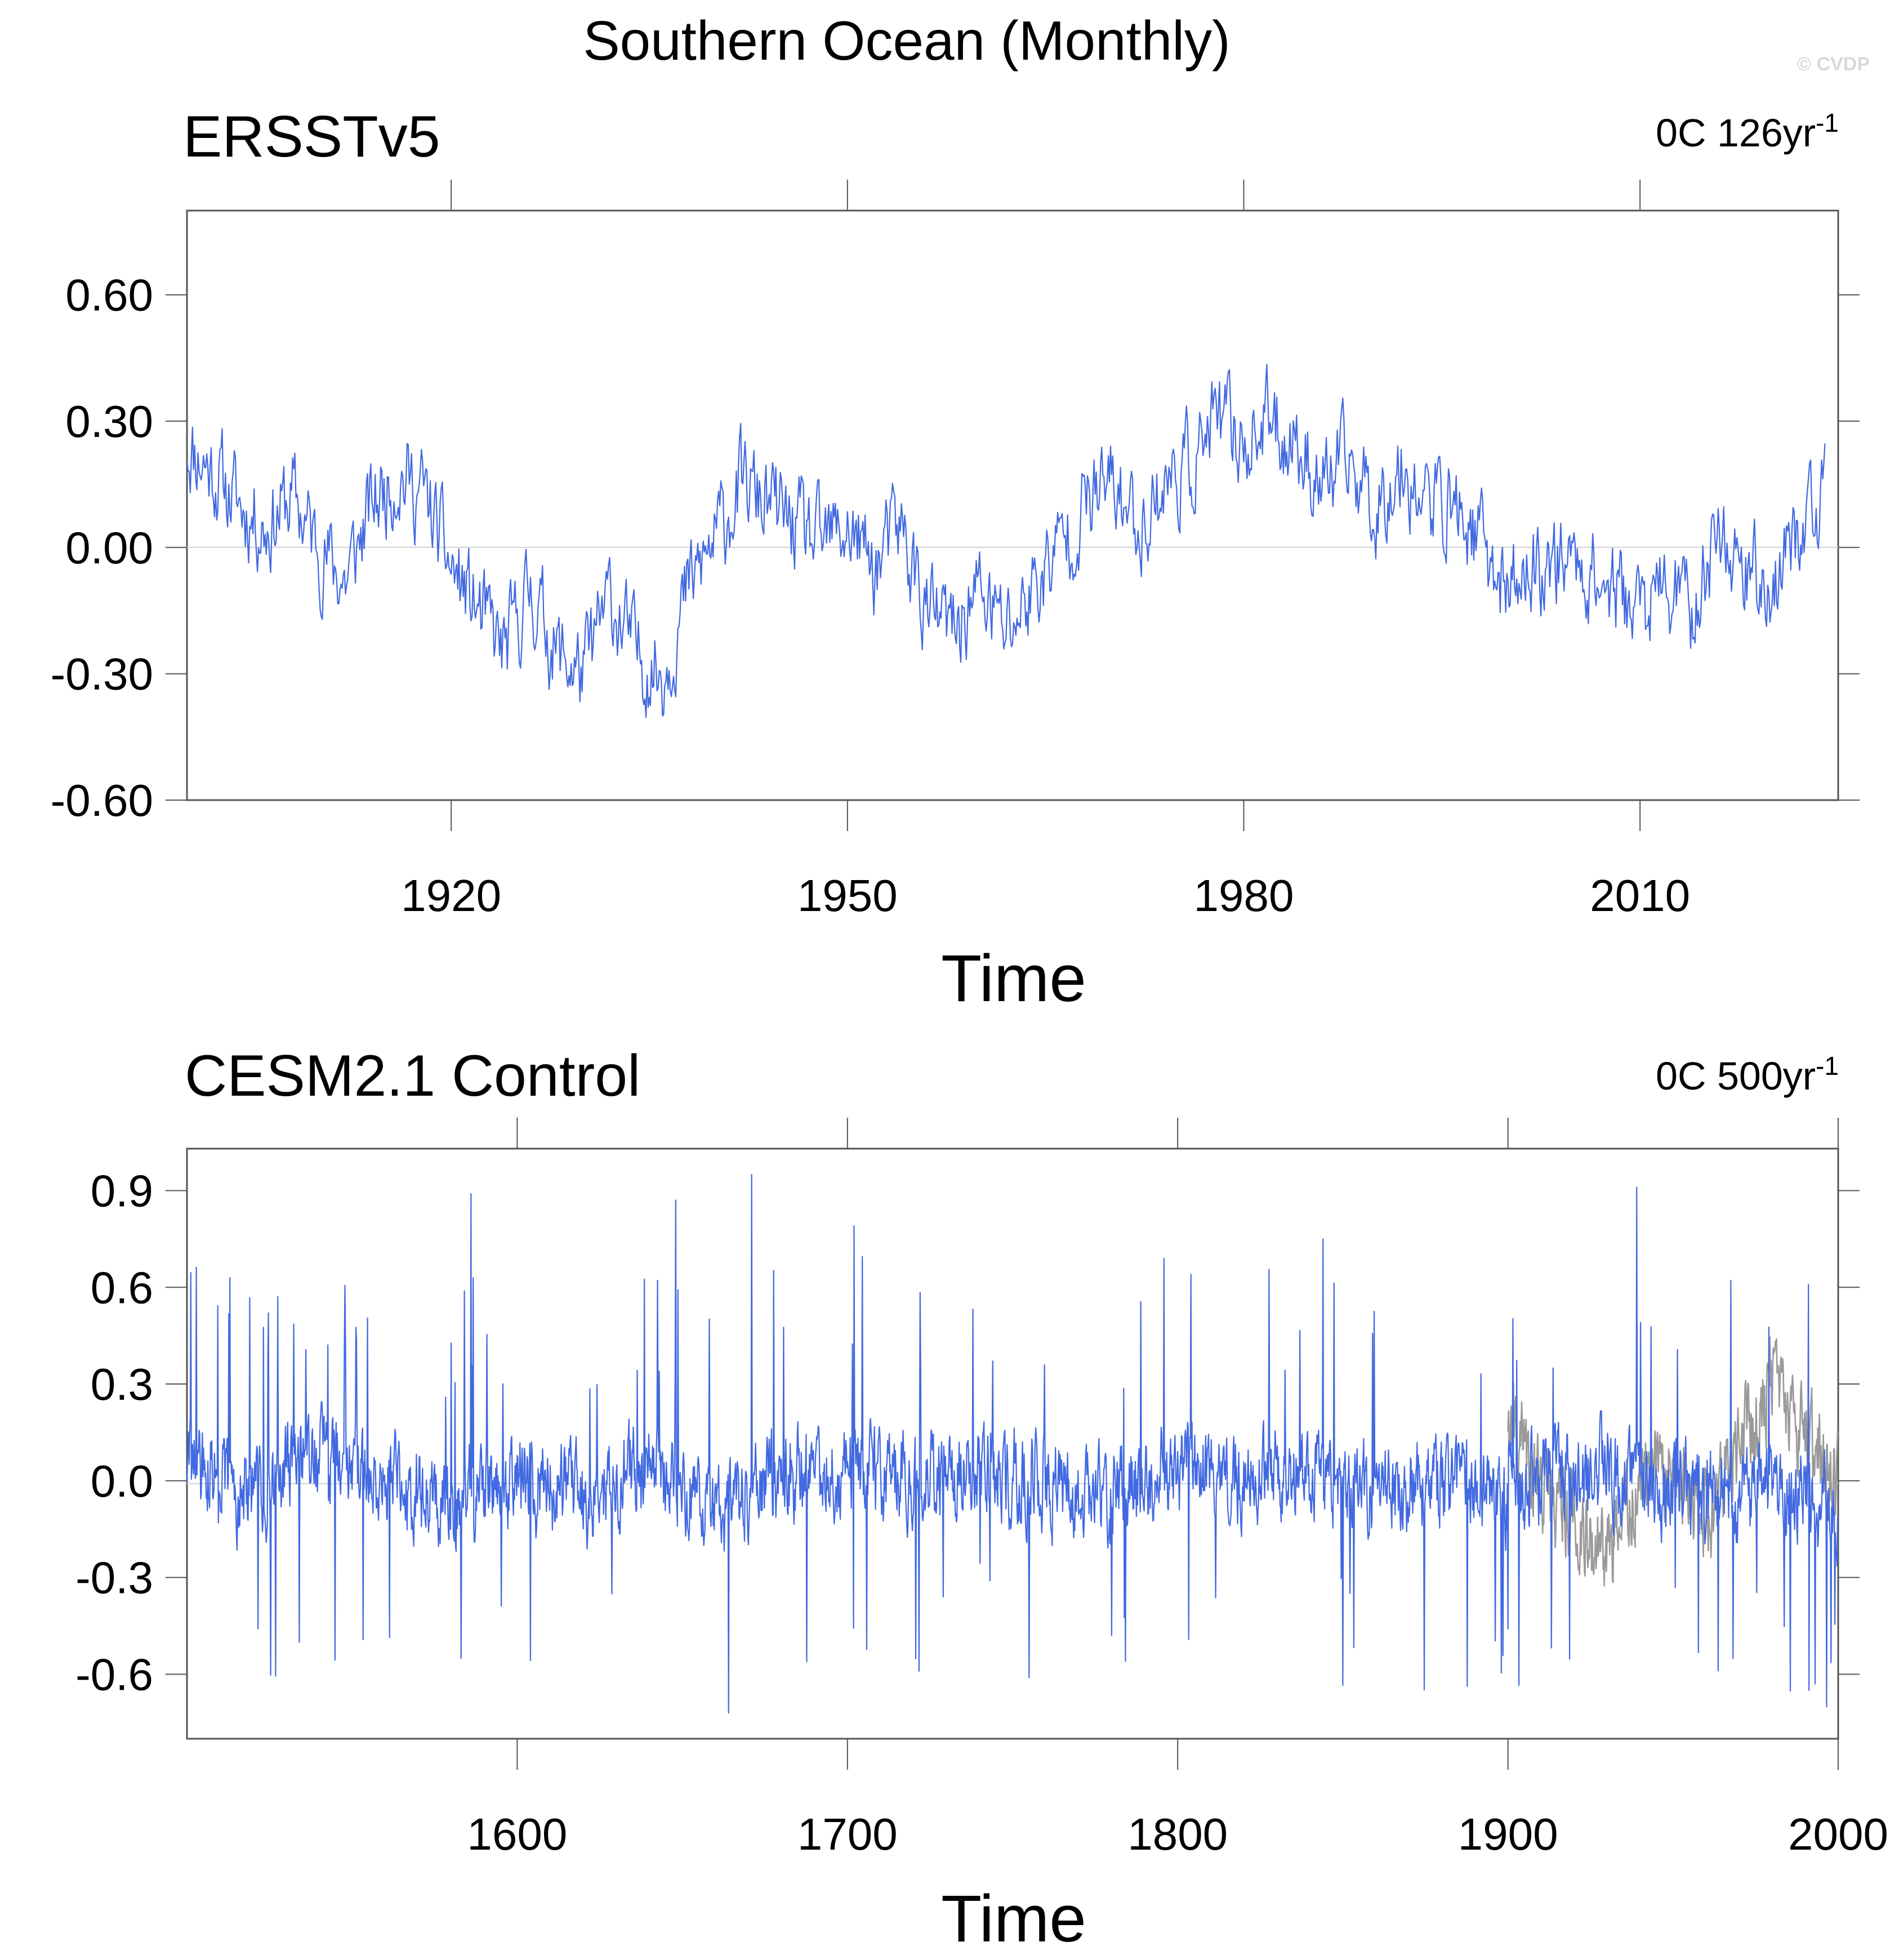 This screenshot has width=1899, height=1960. I want to click on x-tick-label: 1980, so click(1243, 895).